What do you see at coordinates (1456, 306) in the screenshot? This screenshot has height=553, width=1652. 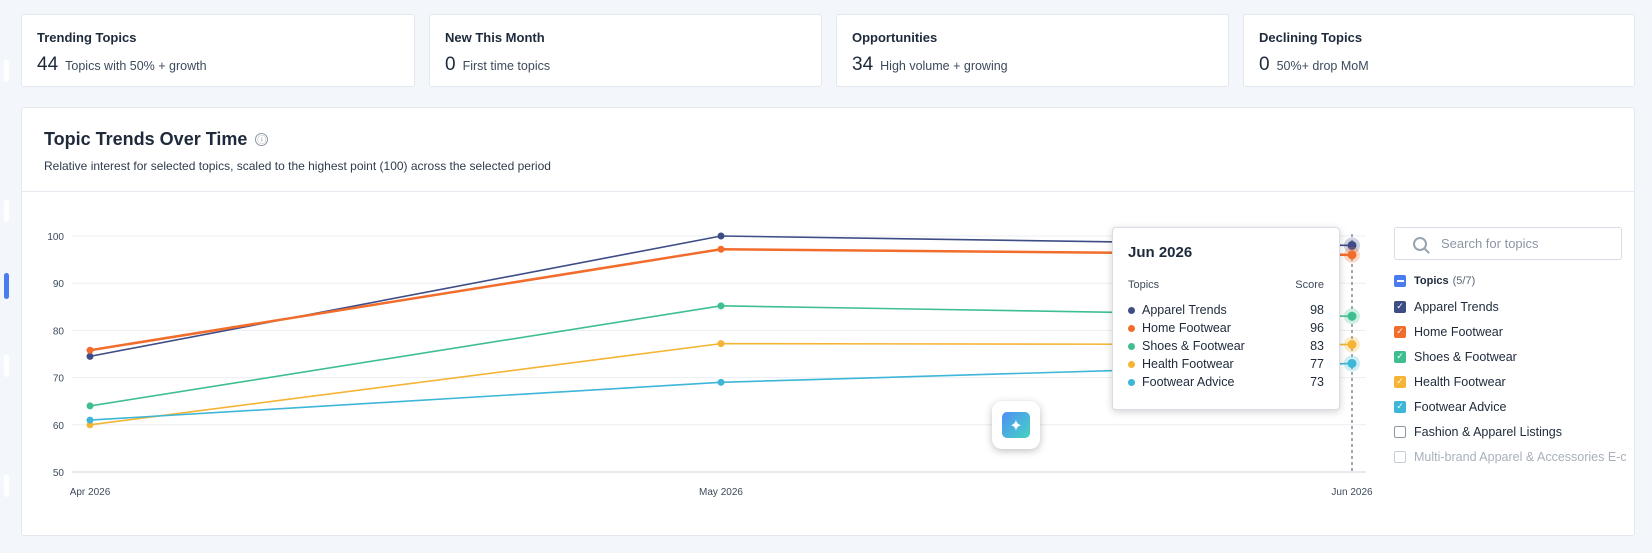 I see `topic-option-label: Apparel Trends` at bounding box center [1456, 306].